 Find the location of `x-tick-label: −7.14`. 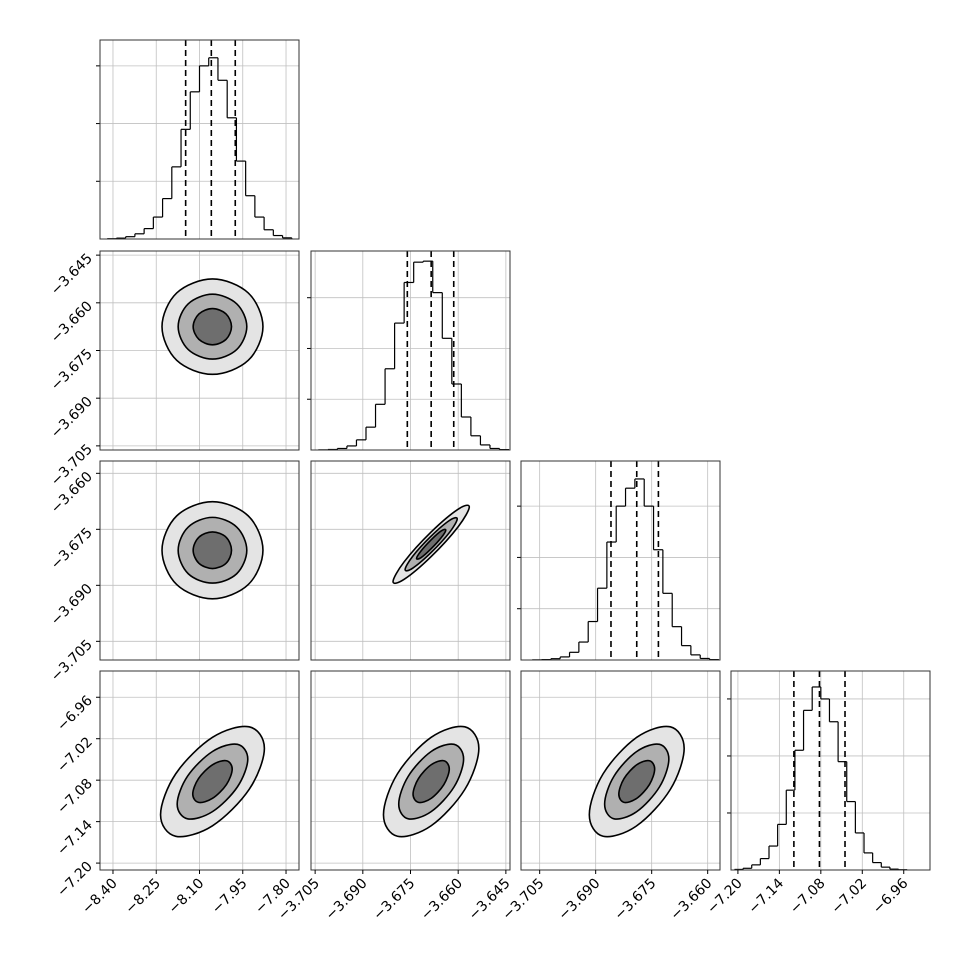

x-tick-label: −7.14 is located at coordinates (767, 896).